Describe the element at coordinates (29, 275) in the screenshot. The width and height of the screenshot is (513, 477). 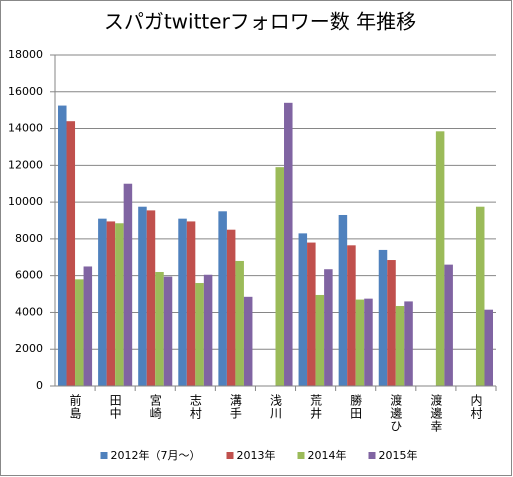
I see `y-tick-label: 6000` at that location.